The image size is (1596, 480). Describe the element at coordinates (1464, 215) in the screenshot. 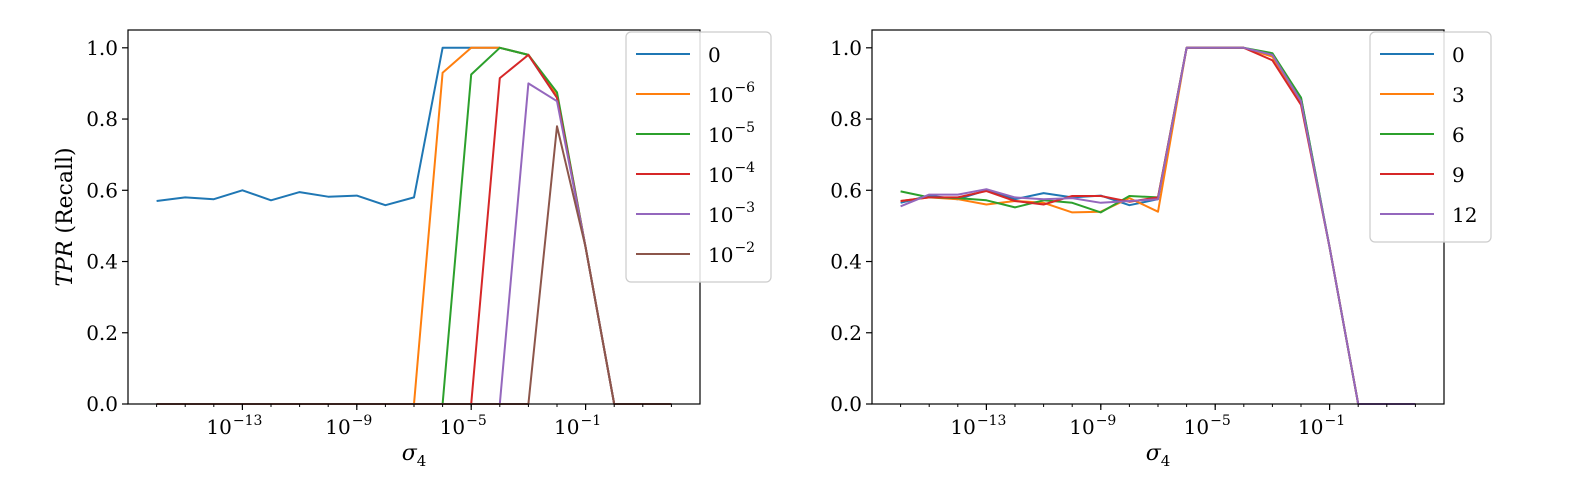

I see `legend-label: 12` at that location.